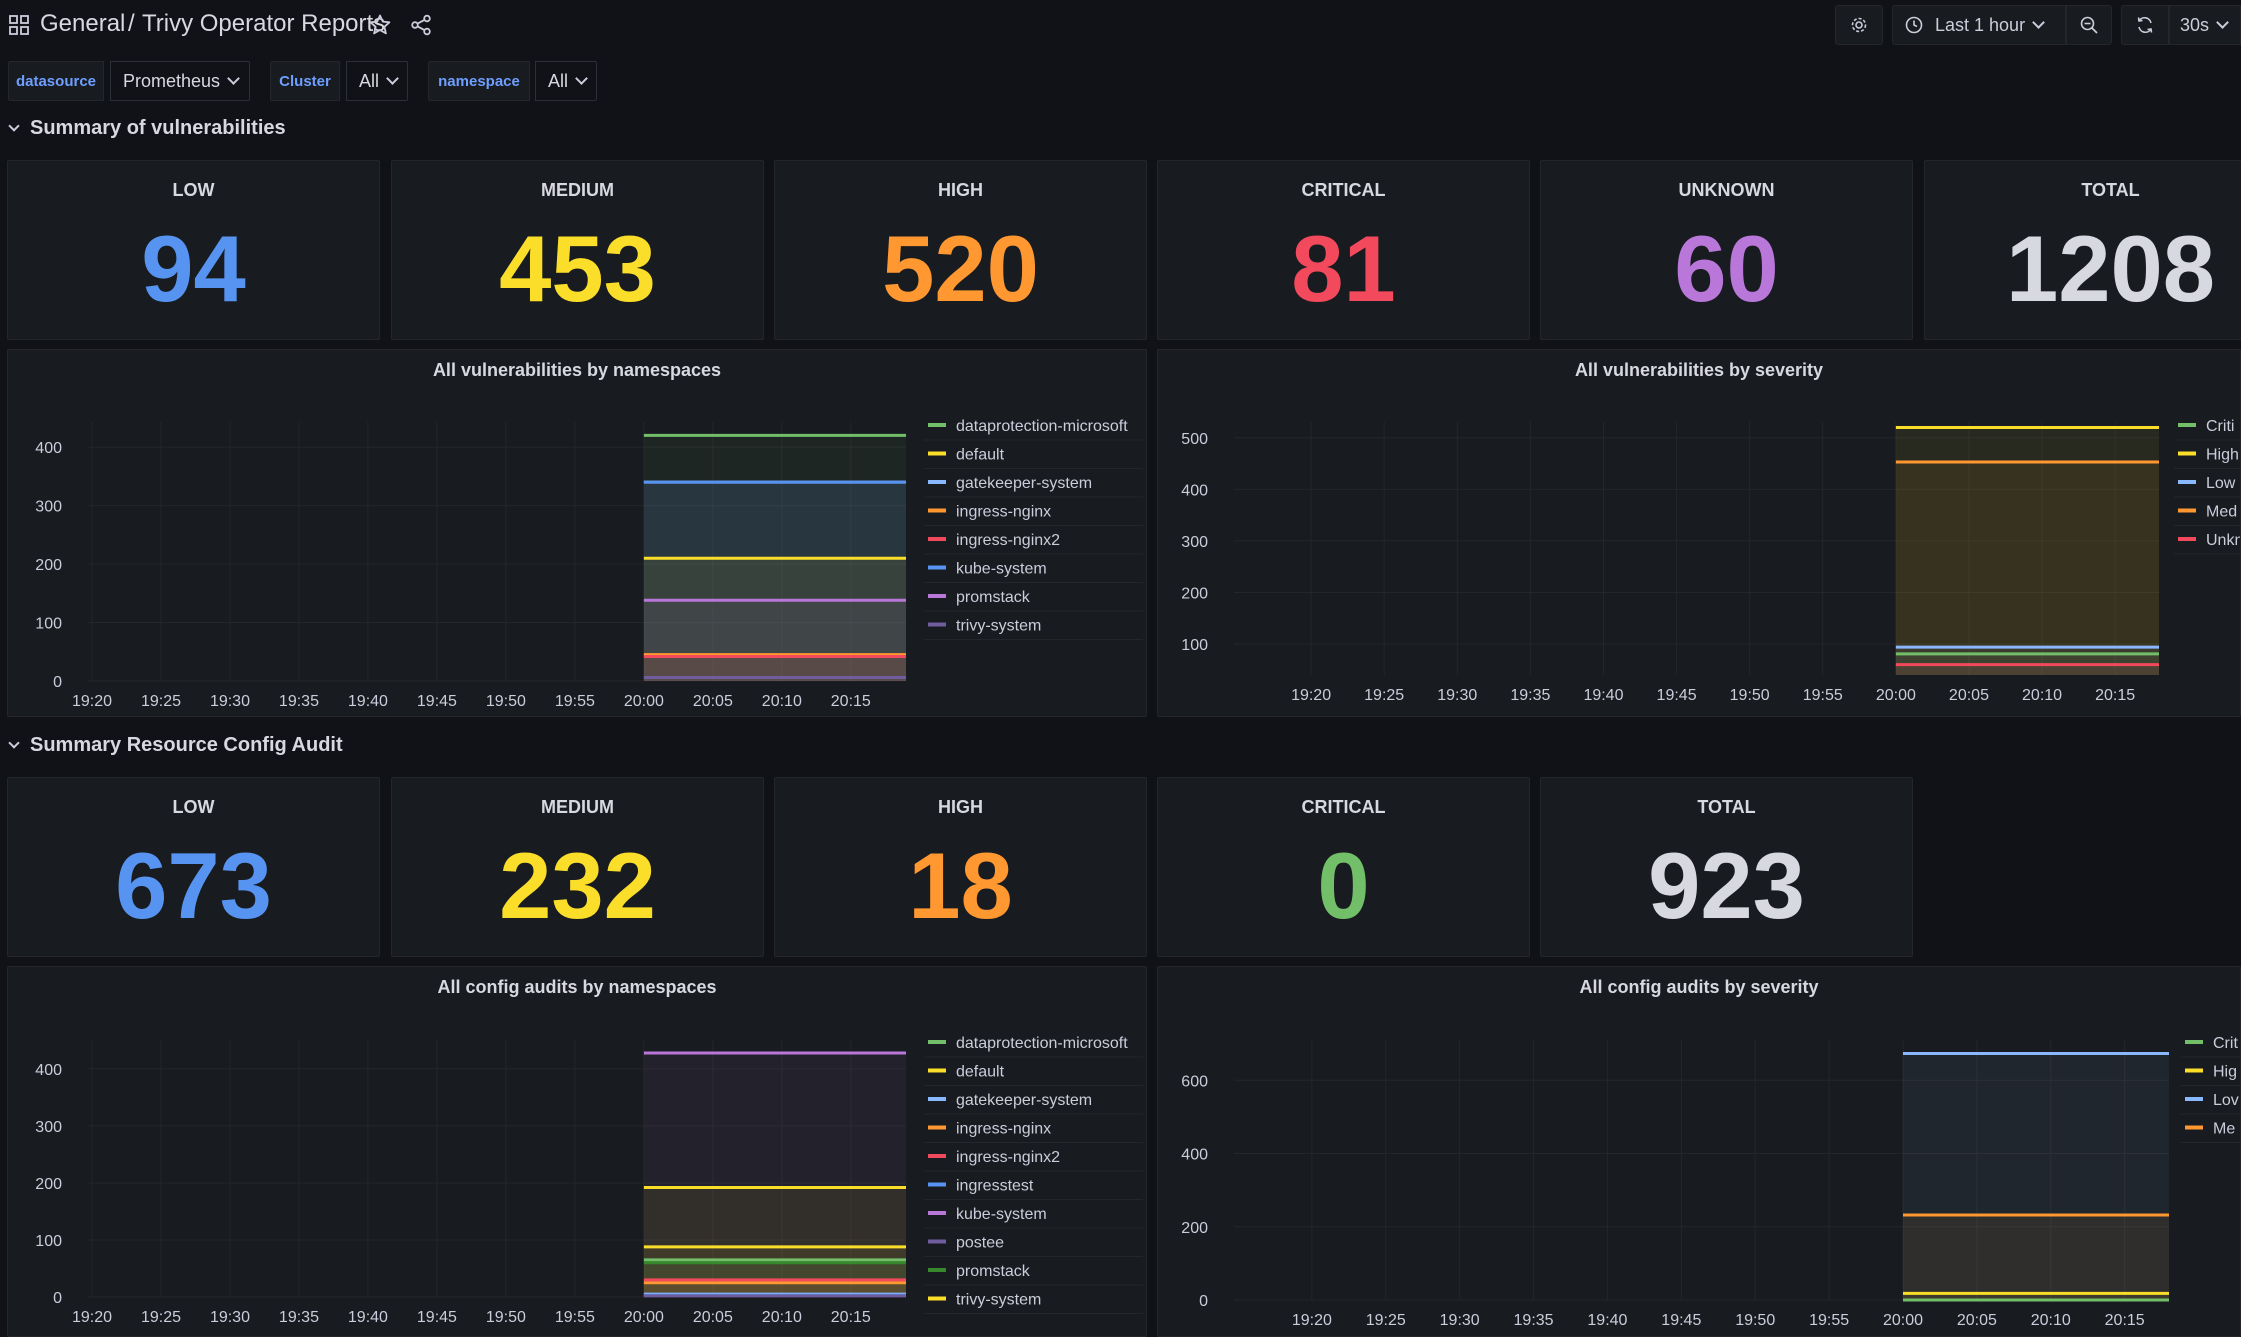  Describe the element at coordinates (193, 807) in the screenshot. I see `stat-title: LOW` at that location.